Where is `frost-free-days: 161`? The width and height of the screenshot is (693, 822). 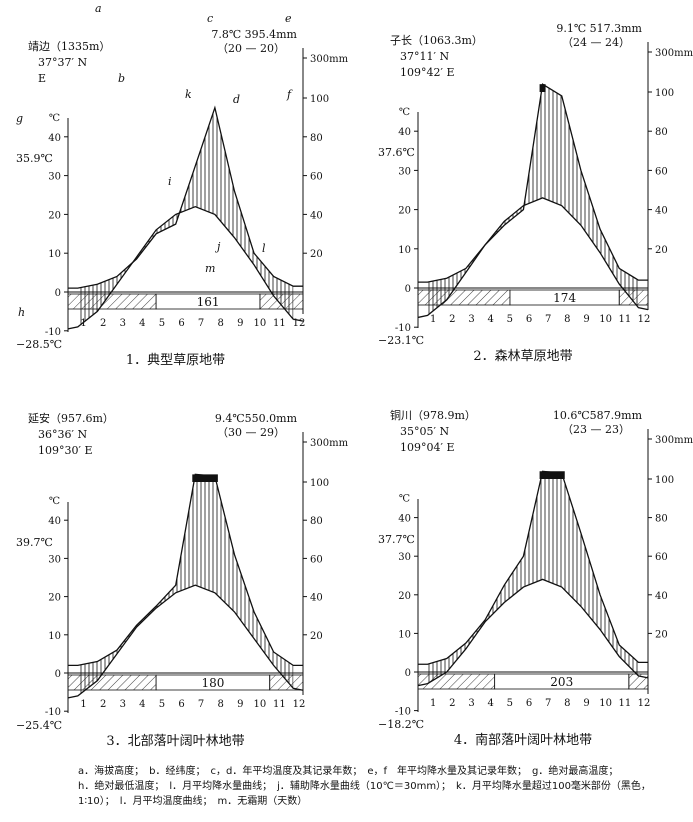 frost-free-days: 161 is located at coordinates (208, 302).